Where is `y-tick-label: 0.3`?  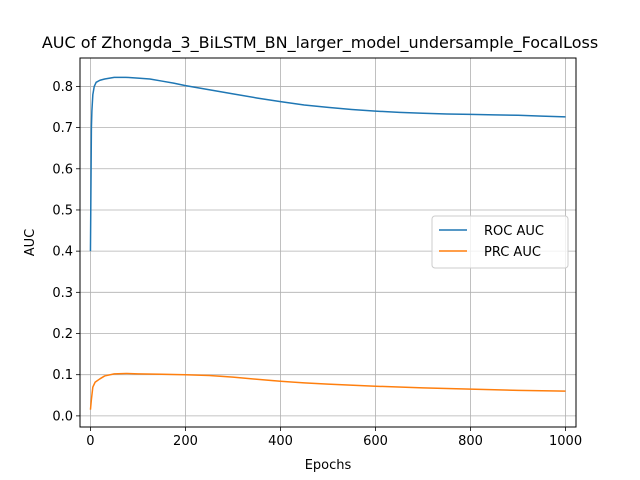 y-tick-label: 0.3 is located at coordinates (62, 293).